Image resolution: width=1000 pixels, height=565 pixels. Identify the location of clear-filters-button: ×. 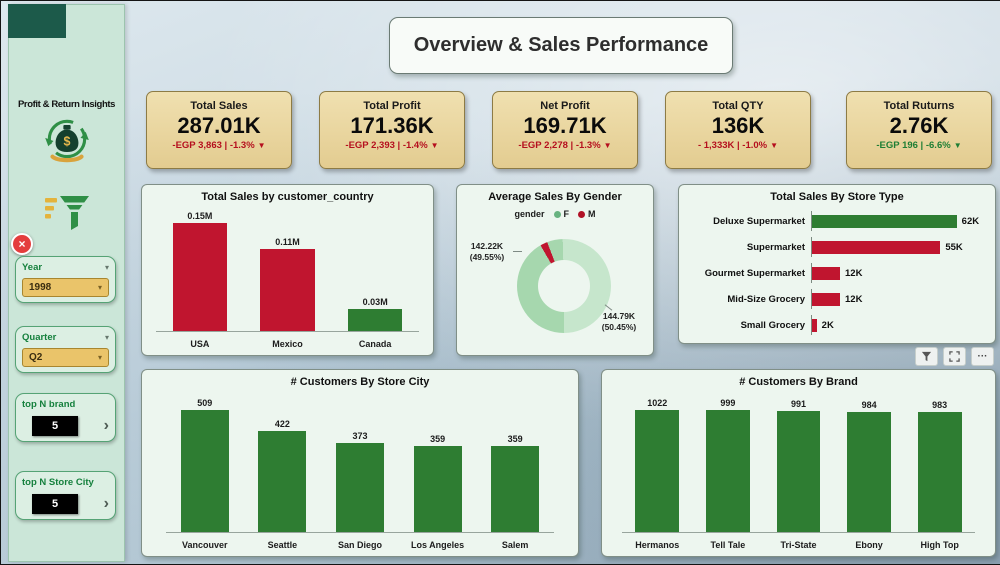
(22, 244).